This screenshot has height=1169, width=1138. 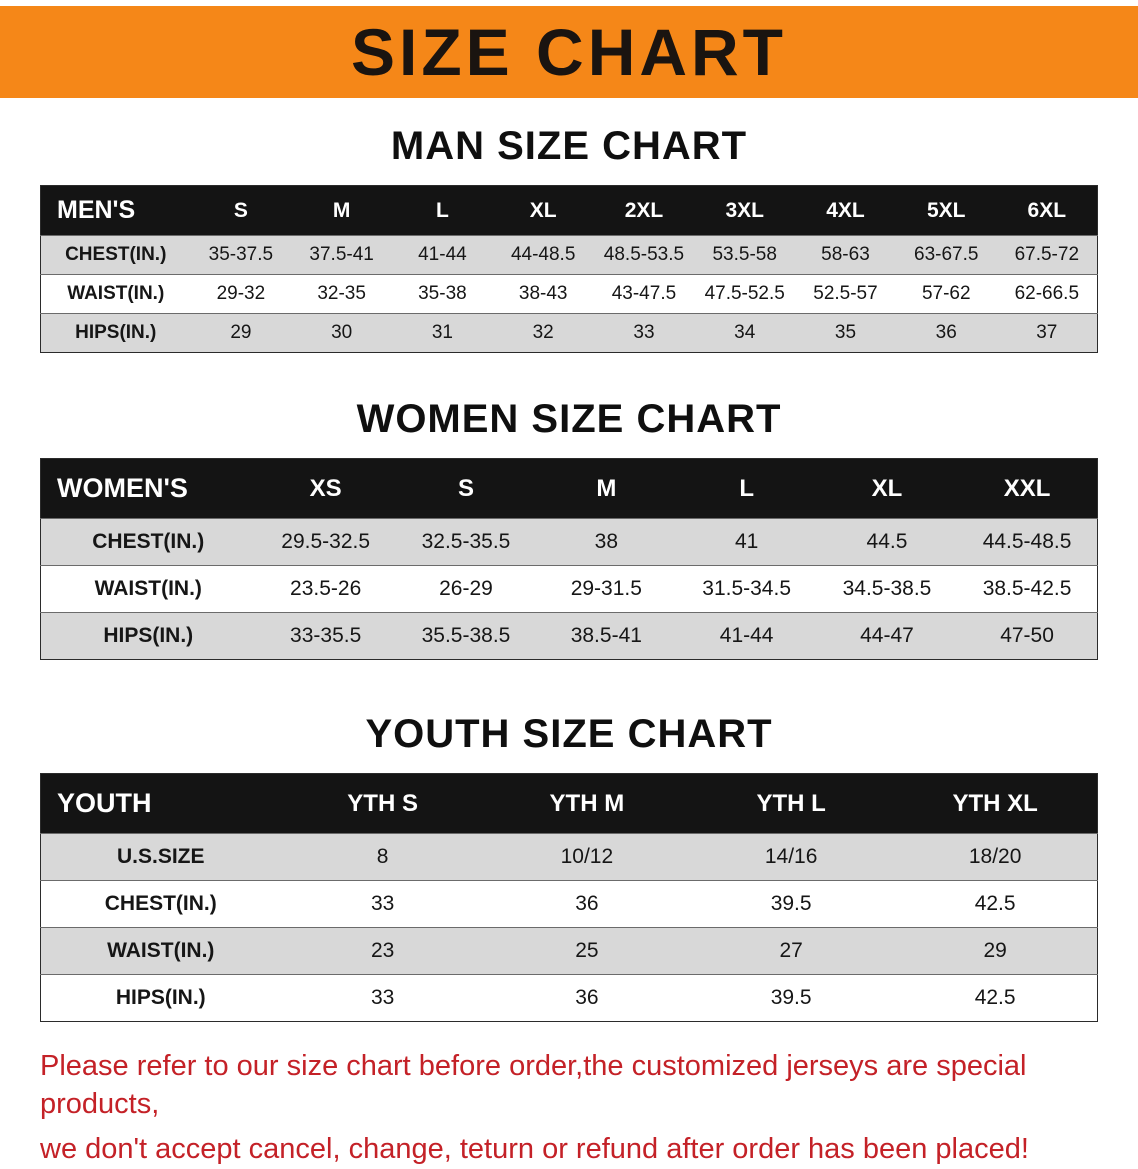 What do you see at coordinates (466, 636) in the screenshot?
I see `cell-value: 35.5-38.5` at bounding box center [466, 636].